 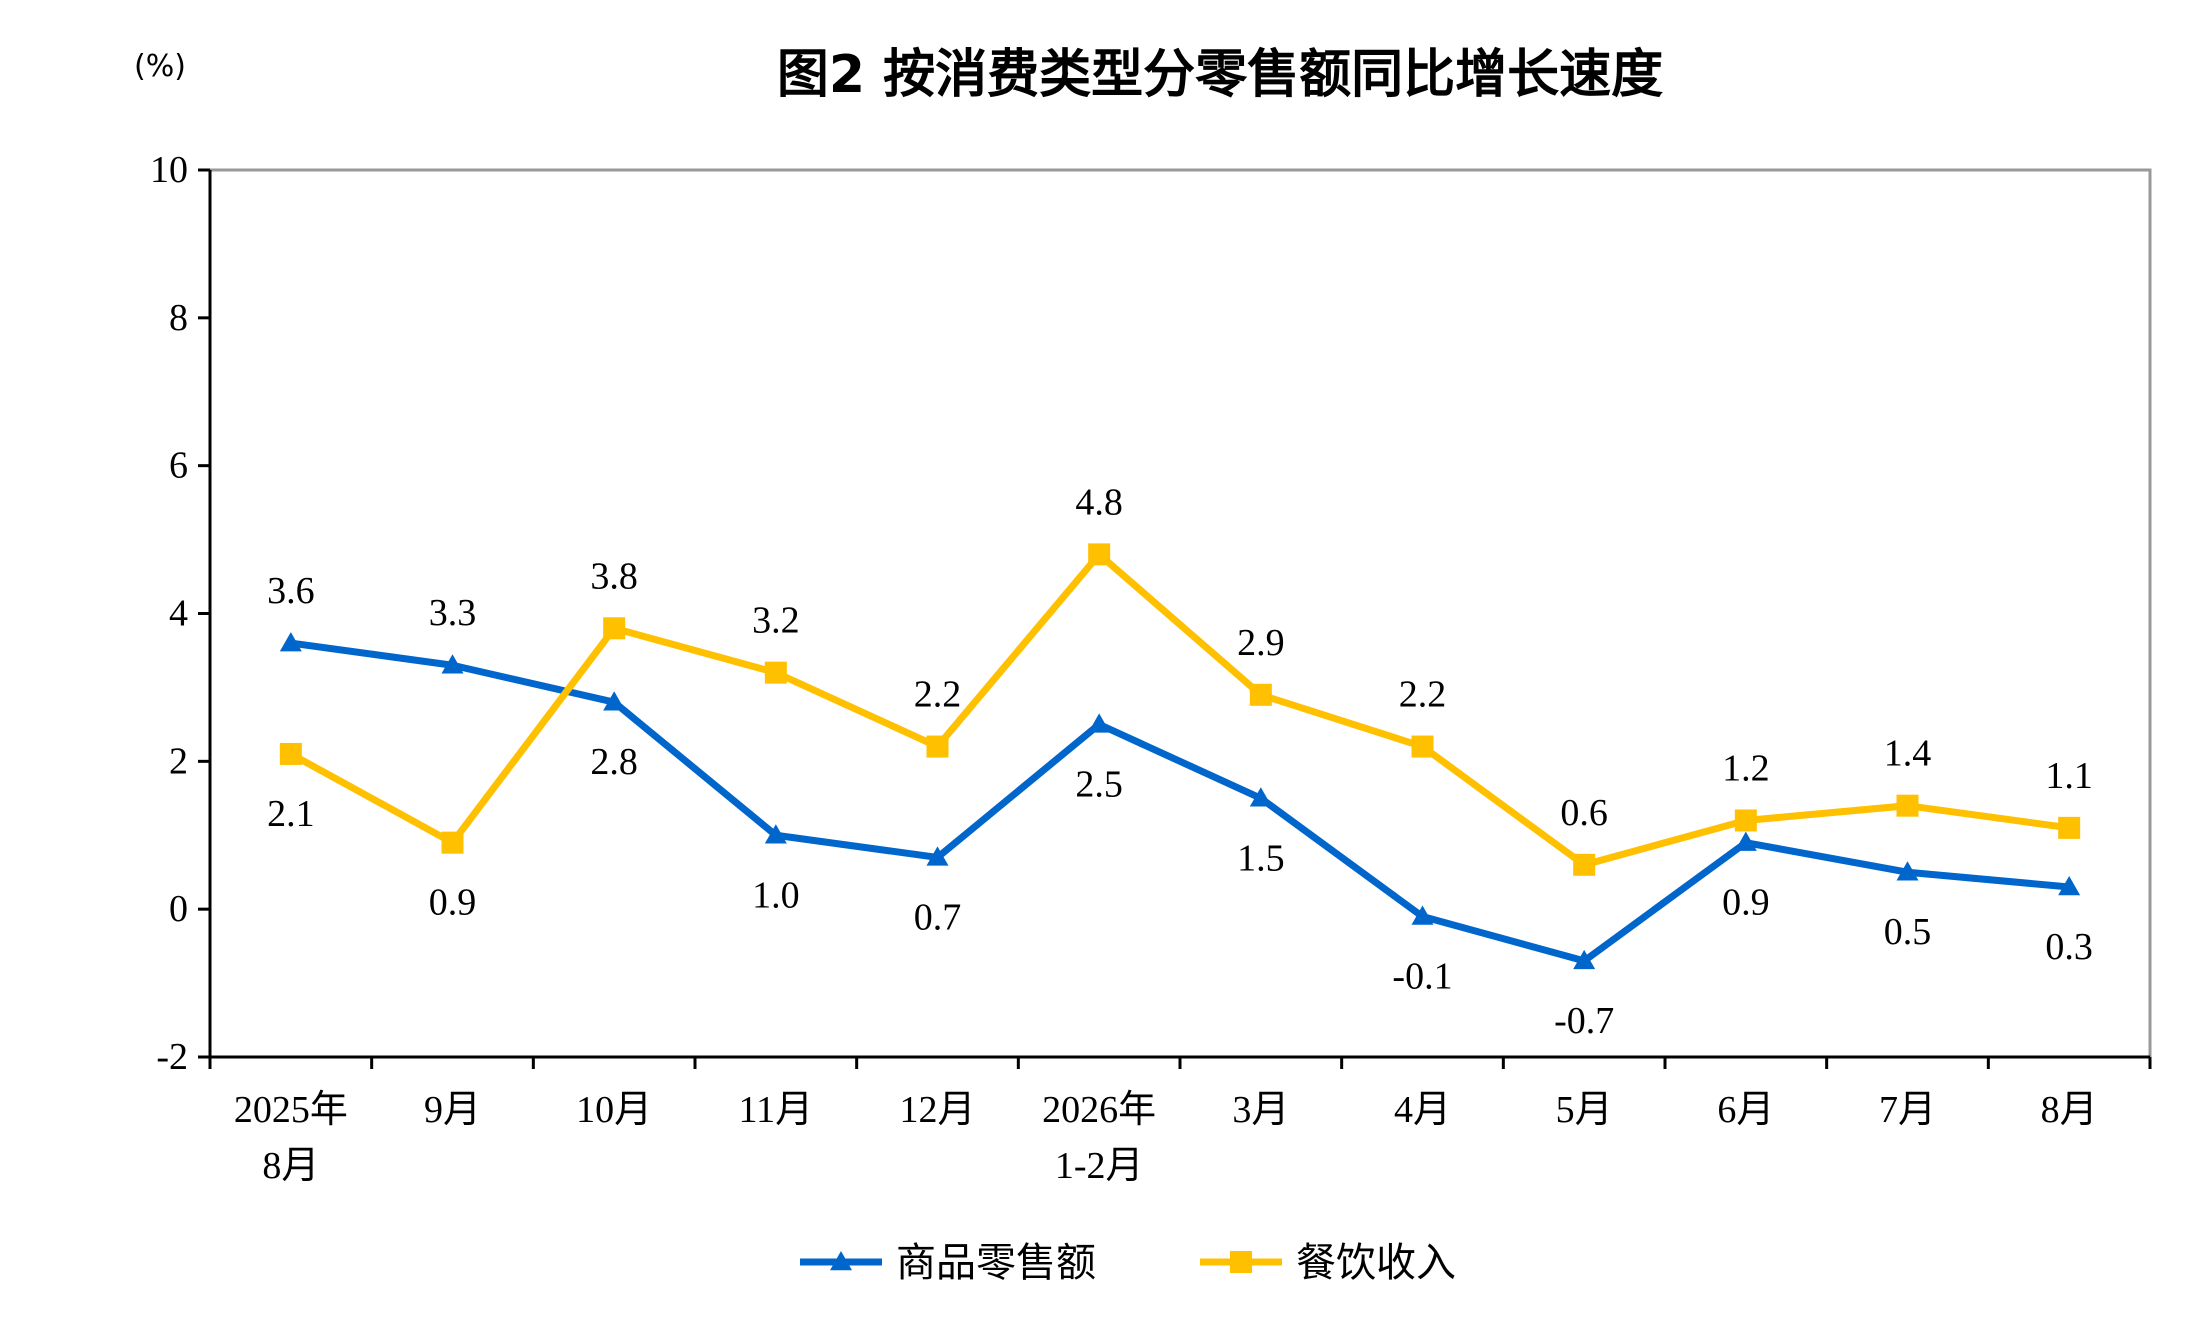 What do you see at coordinates (1907, 1110) in the screenshot?
I see `x-tick-label: 7月` at bounding box center [1907, 1110].